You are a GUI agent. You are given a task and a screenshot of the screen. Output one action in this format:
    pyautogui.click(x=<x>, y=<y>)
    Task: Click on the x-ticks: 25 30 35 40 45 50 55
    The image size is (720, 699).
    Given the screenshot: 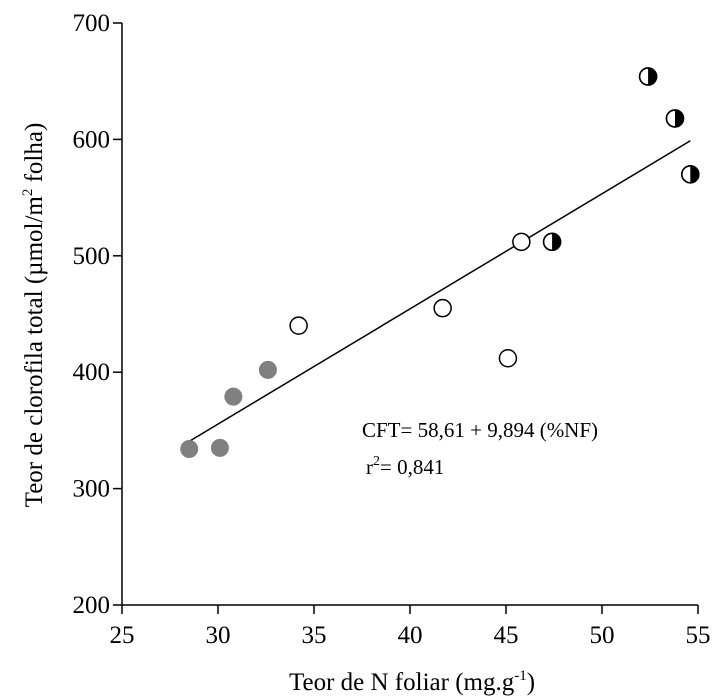 What is the action you would take?
    pyautogui.click(x=410, y=627)
    